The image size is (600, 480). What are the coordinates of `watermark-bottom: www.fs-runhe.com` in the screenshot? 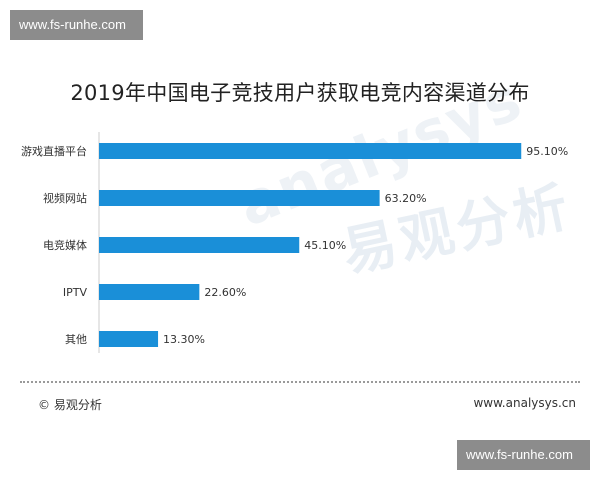 It's located at (523, 455).